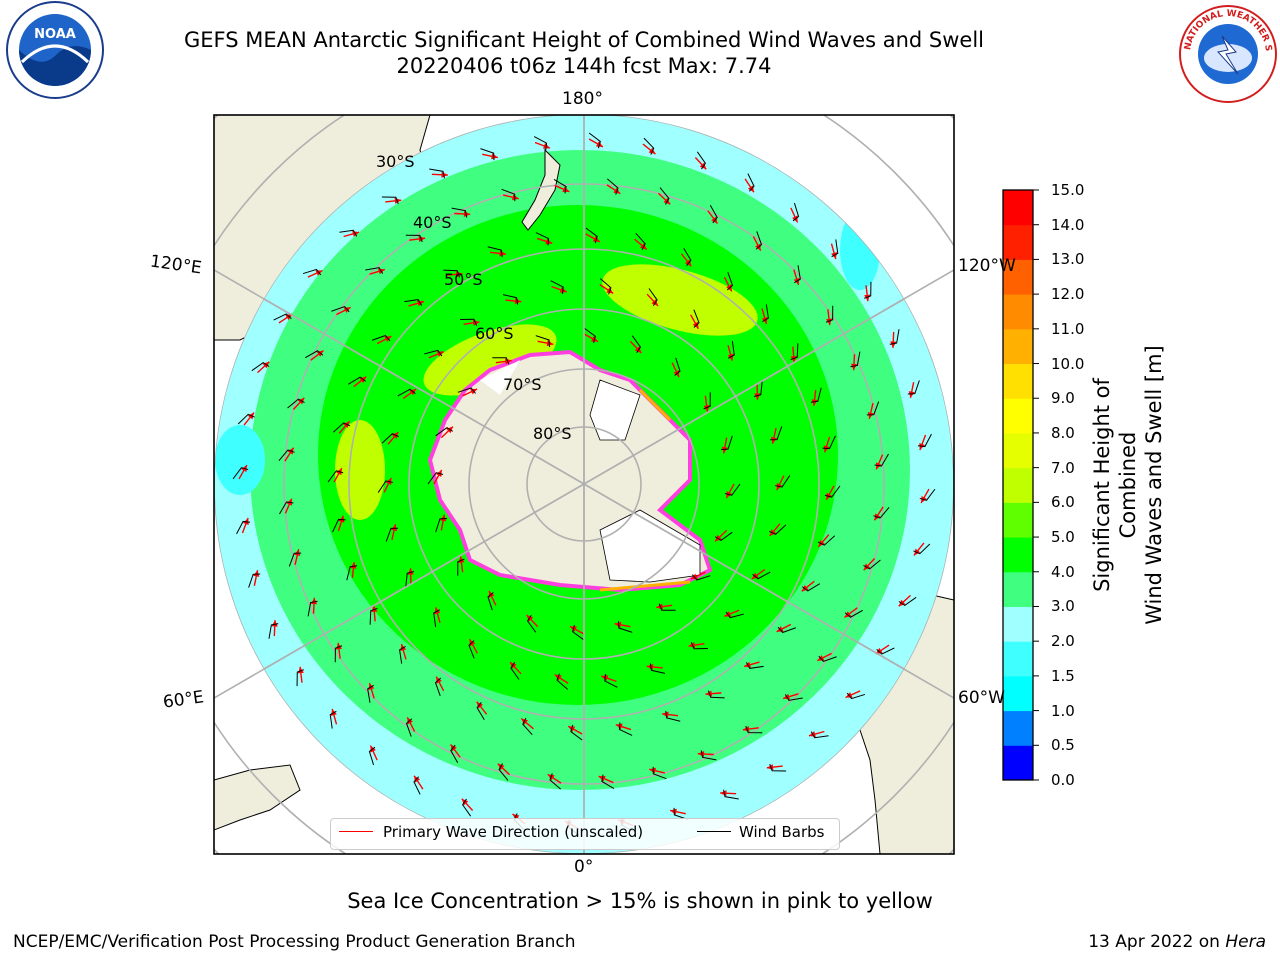 The image size is (1280, 960). I want to click on colorbar-tick-label: 14.0, so click(1068, 224).